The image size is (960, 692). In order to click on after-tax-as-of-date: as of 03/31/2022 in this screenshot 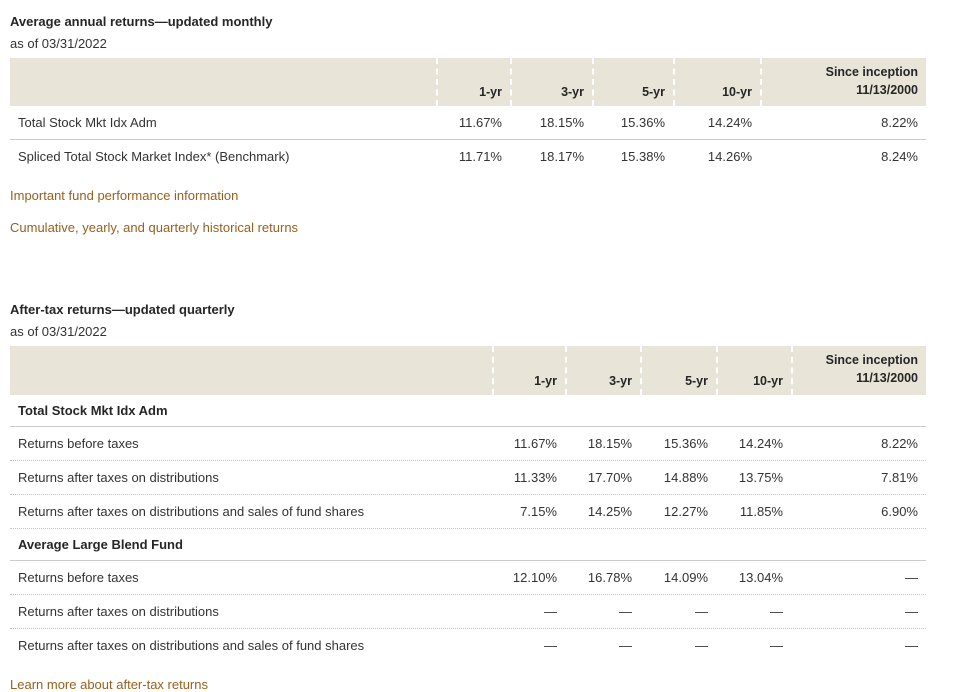, I will do `click(58, 332)`.